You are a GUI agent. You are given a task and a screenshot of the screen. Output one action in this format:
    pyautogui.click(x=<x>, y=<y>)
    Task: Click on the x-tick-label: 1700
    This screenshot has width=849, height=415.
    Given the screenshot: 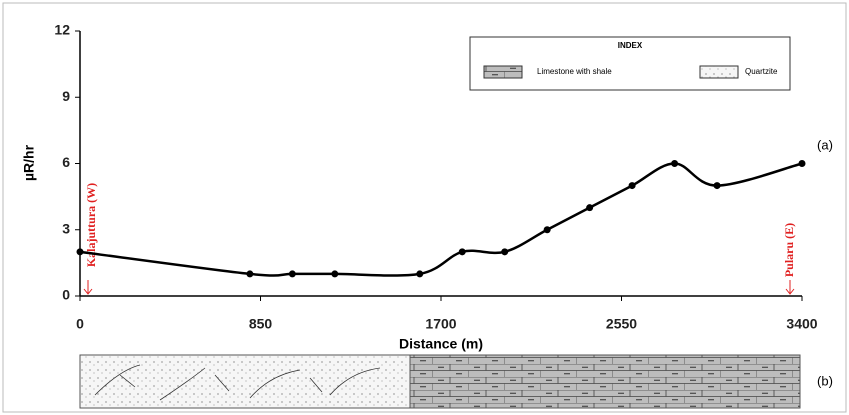 What is the action you would take?
    pyautogui.click(x=440, y=324)
    